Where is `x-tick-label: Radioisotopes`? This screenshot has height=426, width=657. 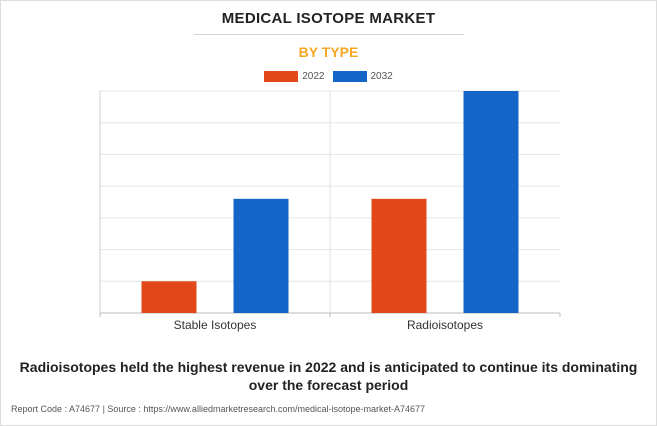 x-tick-label: Radioisotopes is located at coordinates (445, 325).